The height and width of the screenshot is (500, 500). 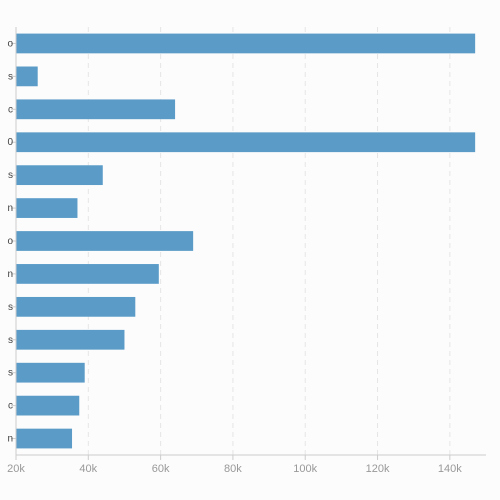 I want to click on y-category-label: 0, so click(x=10, y=142).